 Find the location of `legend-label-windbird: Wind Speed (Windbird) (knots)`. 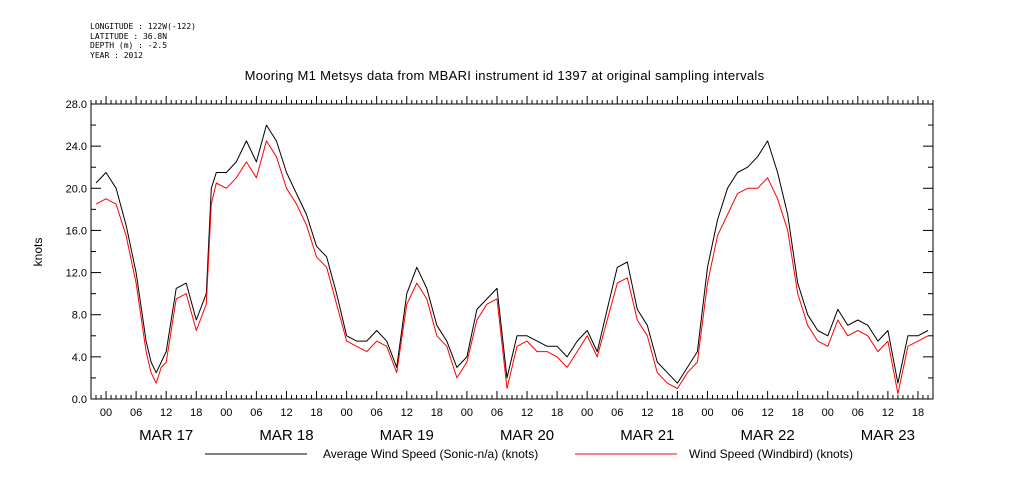

legend-label-windbird: Wind Speed (Windbird) (knots) is located at coordinates (771, 454).